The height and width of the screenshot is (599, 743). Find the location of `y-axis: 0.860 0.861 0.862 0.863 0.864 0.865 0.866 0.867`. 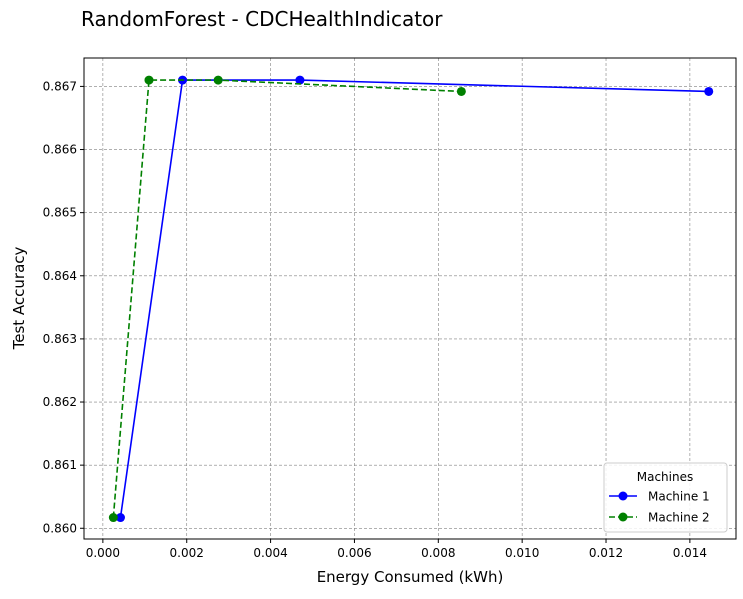

y-axis: 0.860 0.861 0.862 0.863 0.864 0.865 0.866 0.867 is located at coordinates (63, 307).